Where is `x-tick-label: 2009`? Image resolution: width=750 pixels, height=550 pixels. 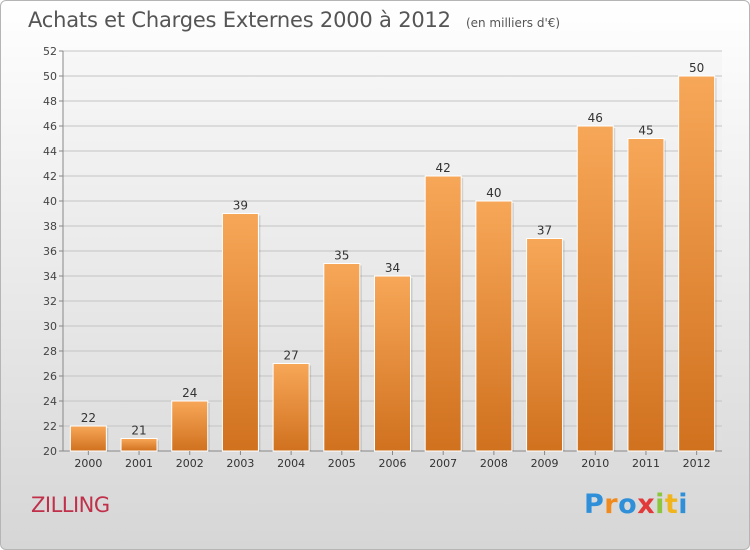 x-tick-label: 2009 is located at coordinates (545, 463).